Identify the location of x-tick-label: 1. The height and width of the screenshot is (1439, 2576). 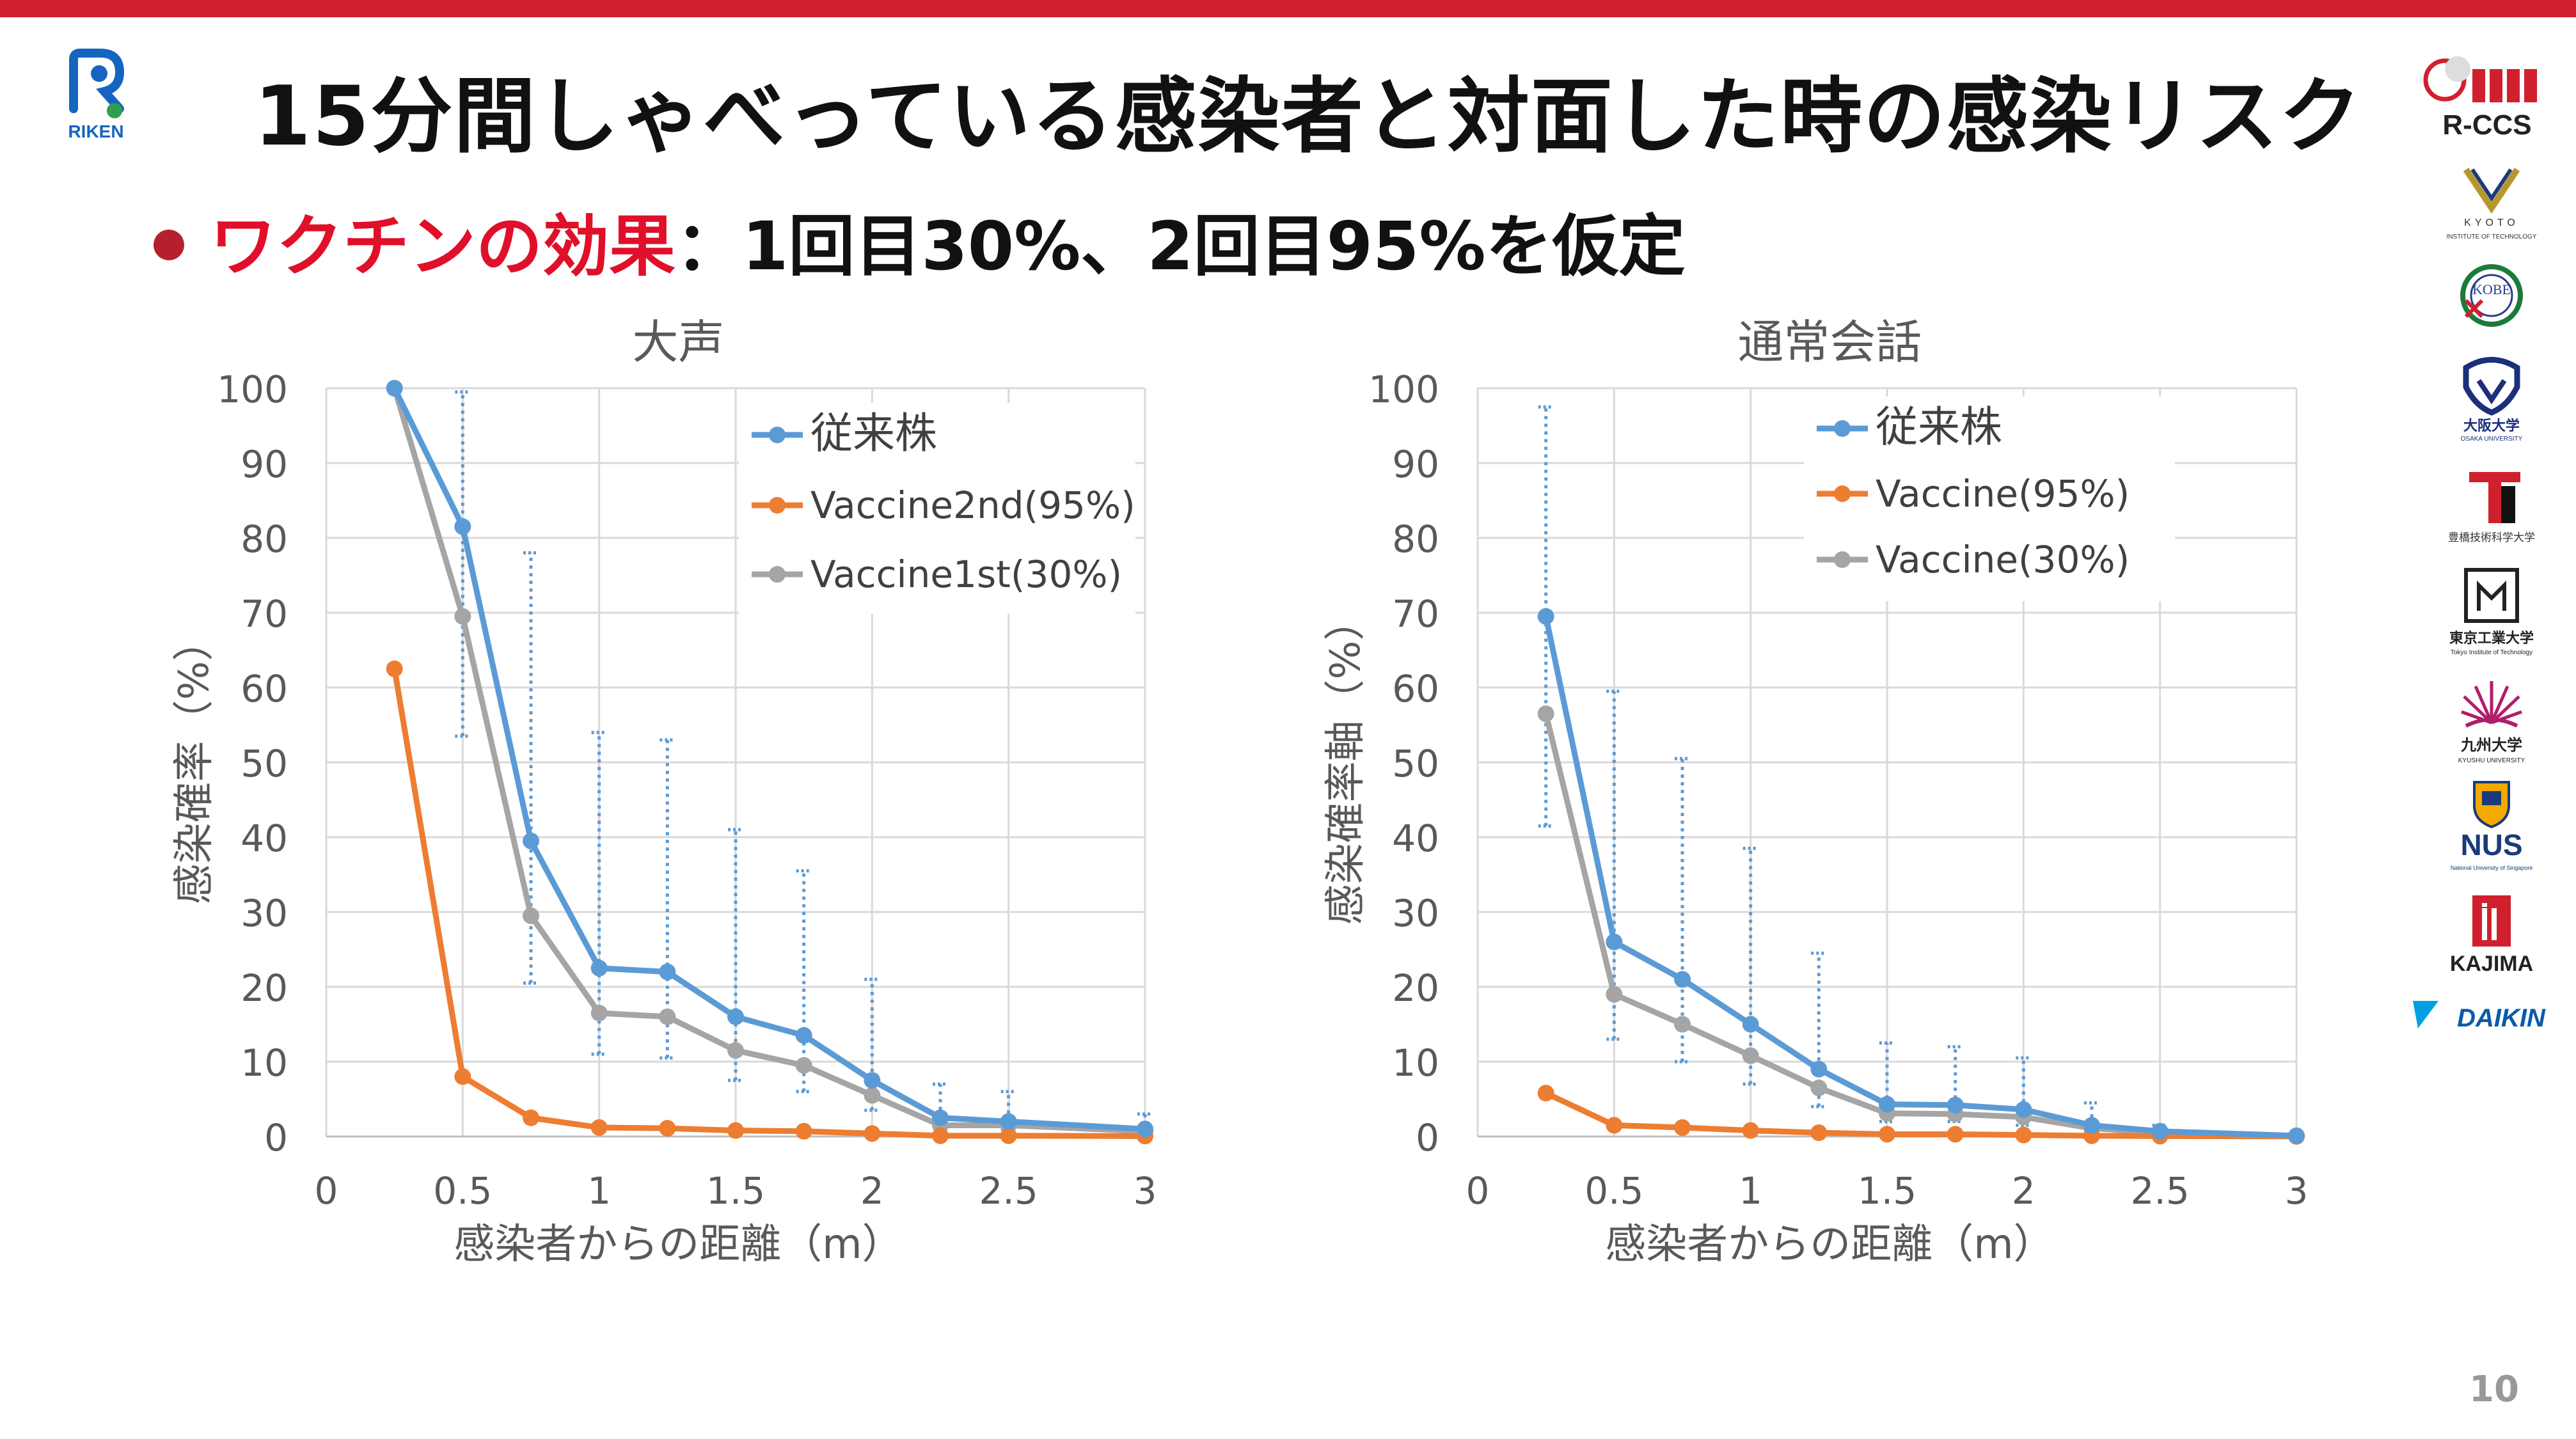
(599, 1191).